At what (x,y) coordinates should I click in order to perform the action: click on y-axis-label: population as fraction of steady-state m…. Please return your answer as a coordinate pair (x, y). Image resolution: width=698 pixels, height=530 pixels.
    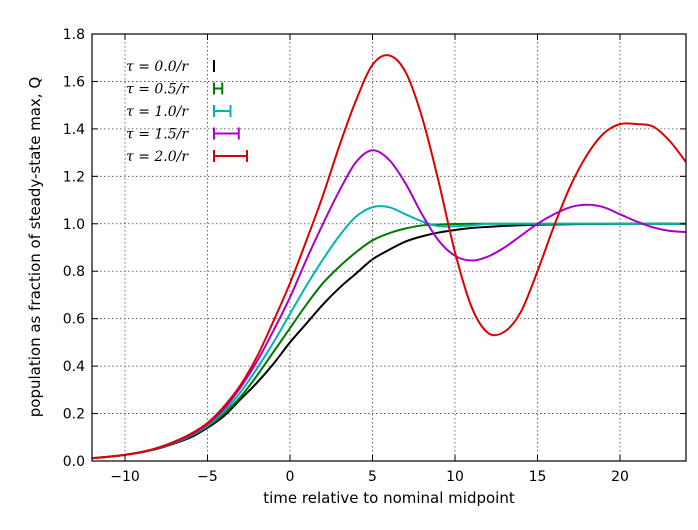
    Looking at the image, I should click on (35, 247).